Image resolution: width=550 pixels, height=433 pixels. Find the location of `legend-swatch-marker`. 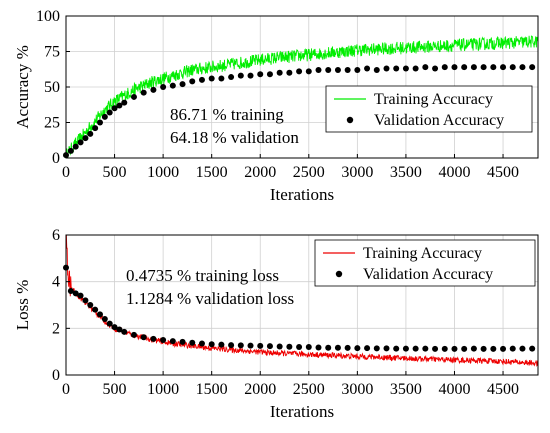

legend-swatch-marker is located at coordinates (339, 274).